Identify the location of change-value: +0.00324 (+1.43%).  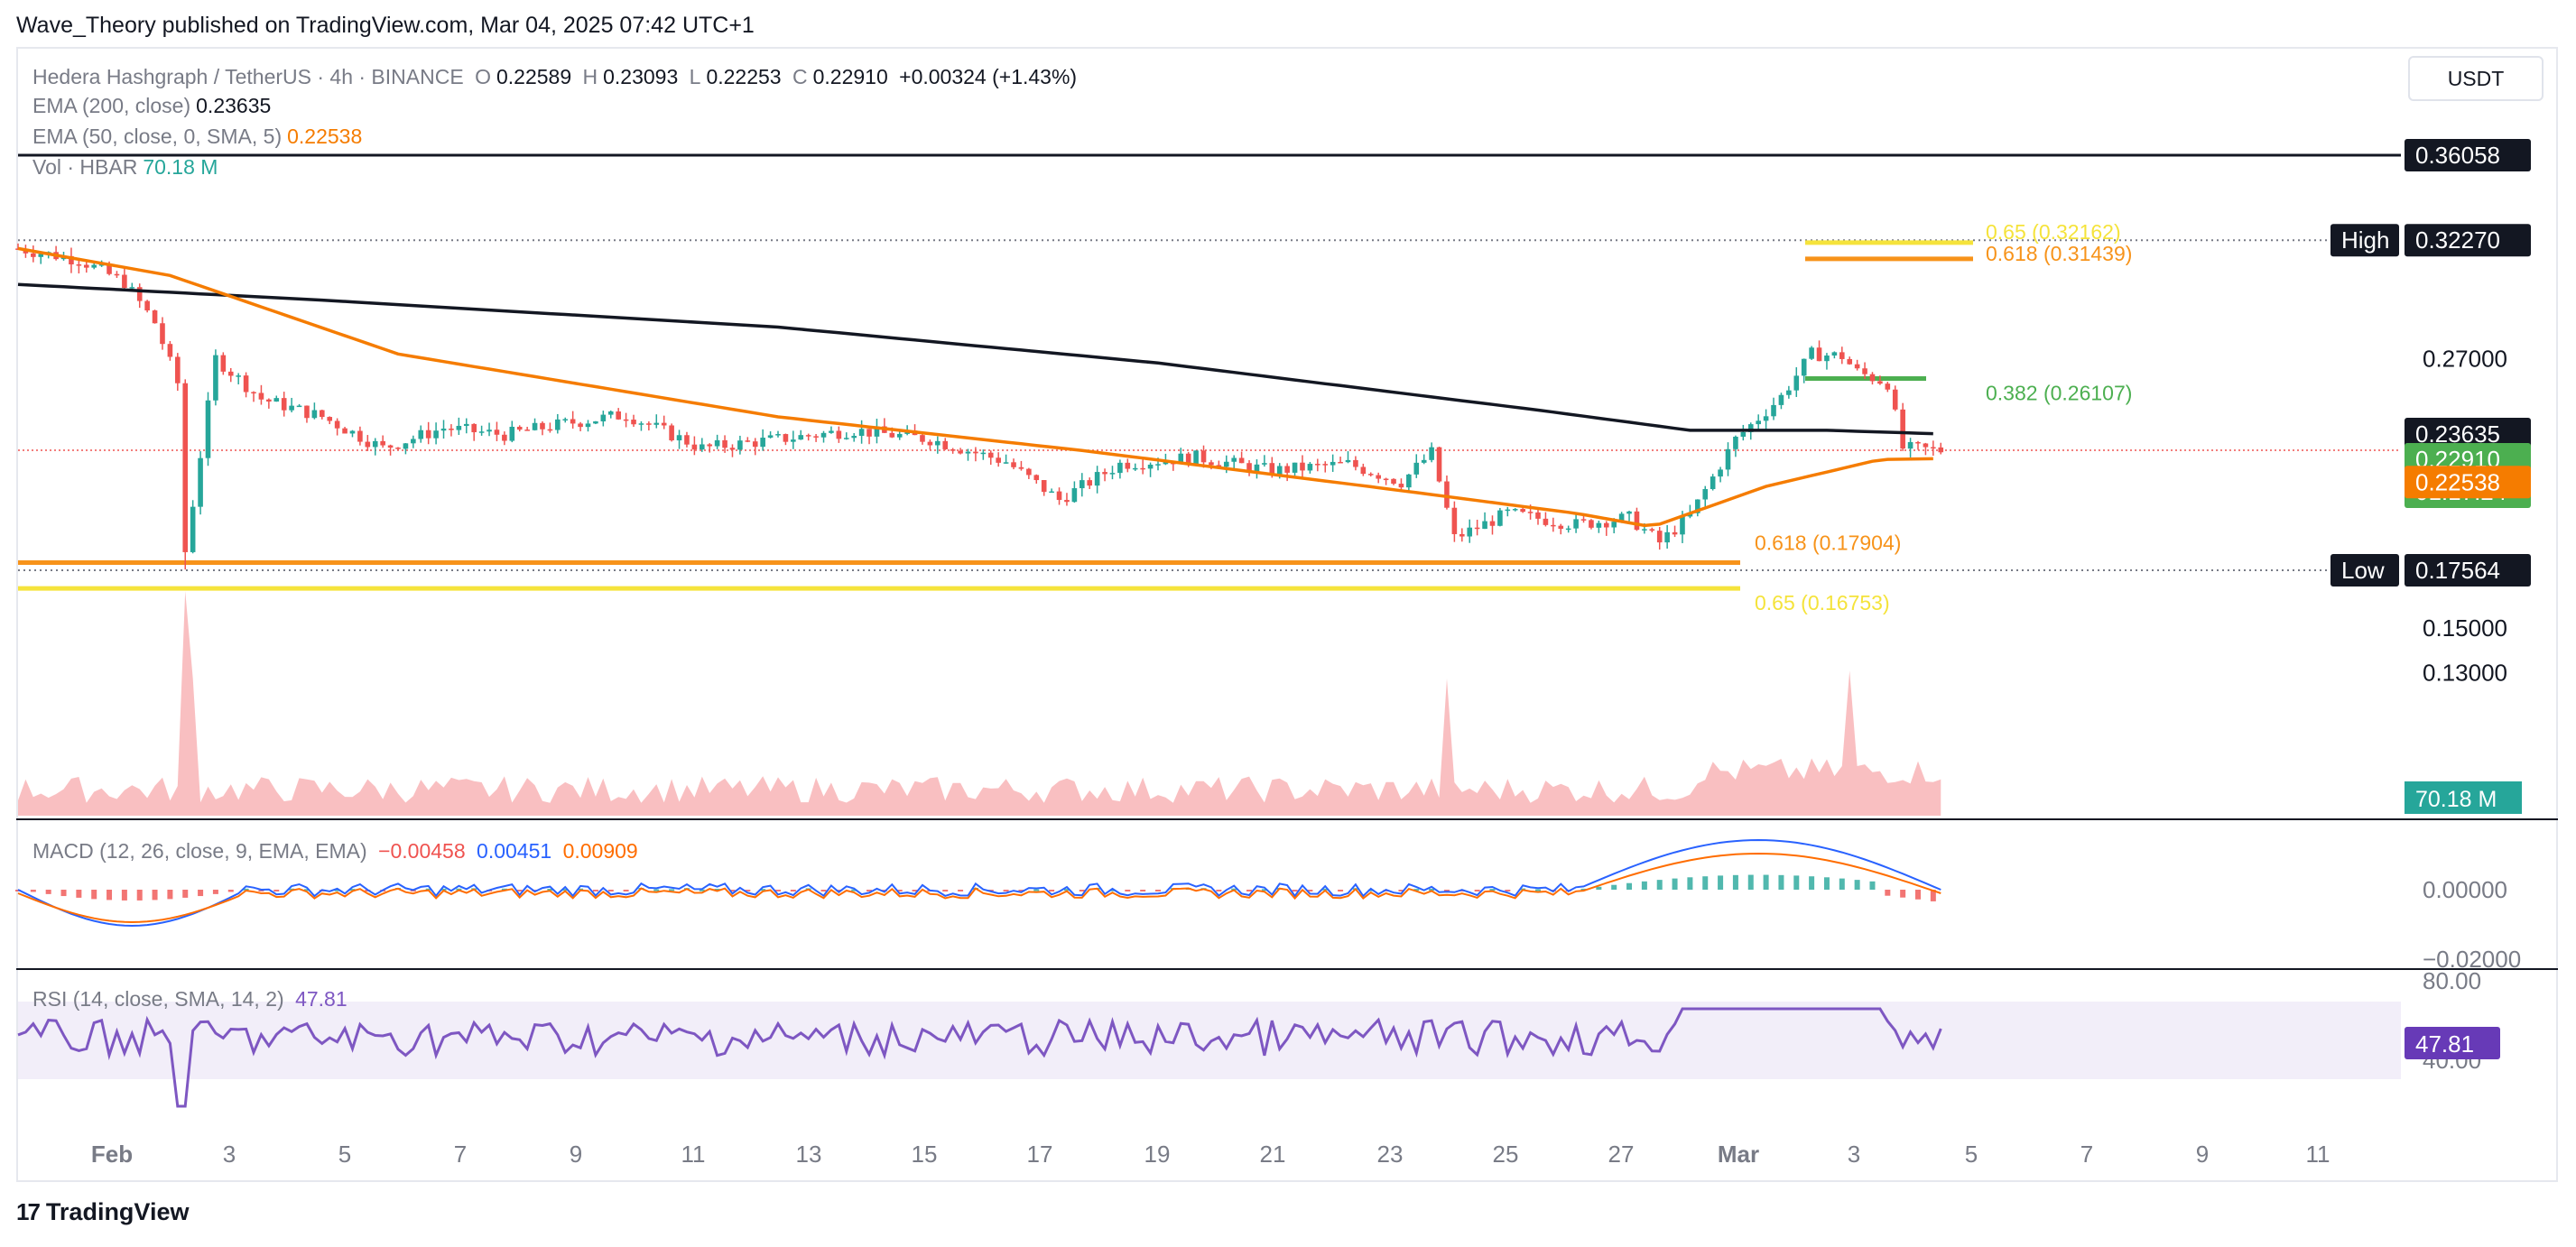
(988, 76).